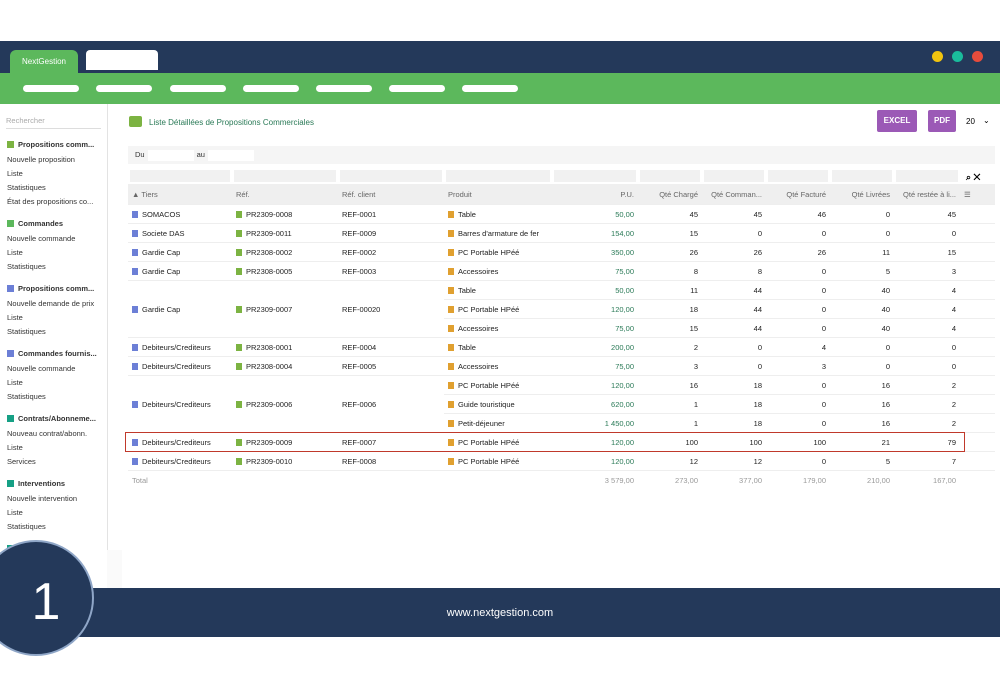  What do you see at coordinates (862, 194) in the screenshot?
I see `column-header: Qté Livrées` at bounding box center [862, 194].